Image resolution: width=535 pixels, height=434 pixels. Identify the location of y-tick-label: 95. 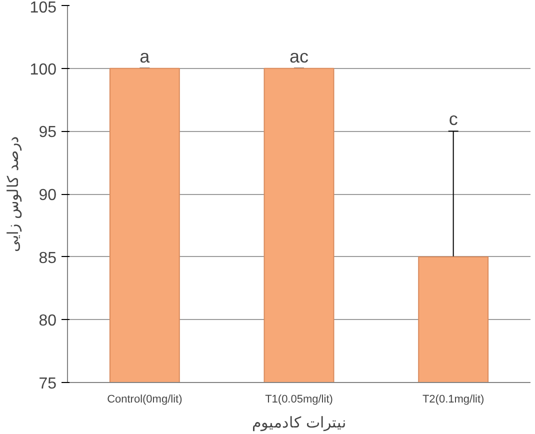
(47, 133).